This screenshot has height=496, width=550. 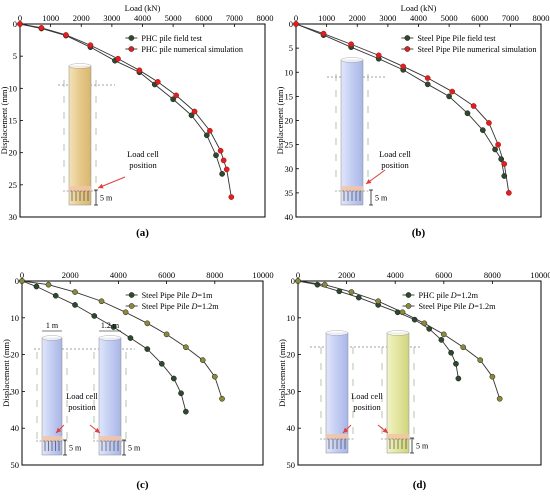 What do you see at coordinates (52, 338) in the screenshot?
I see `pile-top` at bounding box center [52, 338].